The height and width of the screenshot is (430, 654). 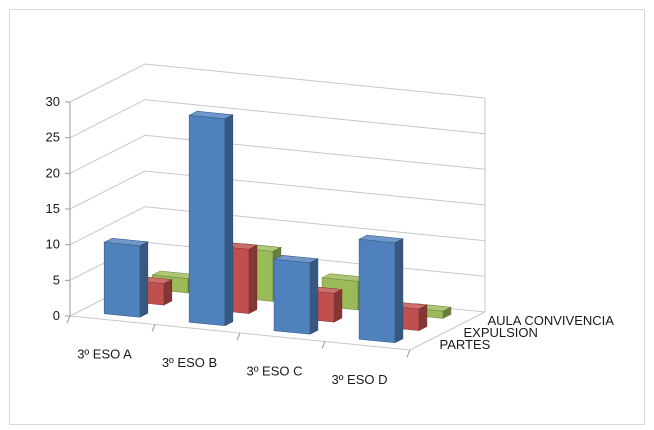 What do you see at coordinates (274, 370) in the screenshot?
I see `x-tick-label: 3º ESO C` at bounding box center [274, 370].